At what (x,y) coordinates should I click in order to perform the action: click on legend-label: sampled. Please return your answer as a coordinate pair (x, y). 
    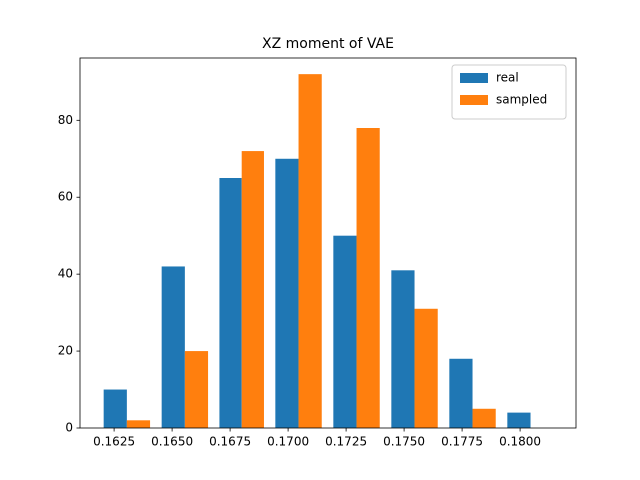
    Looking at the image, I should click on (521, 100).